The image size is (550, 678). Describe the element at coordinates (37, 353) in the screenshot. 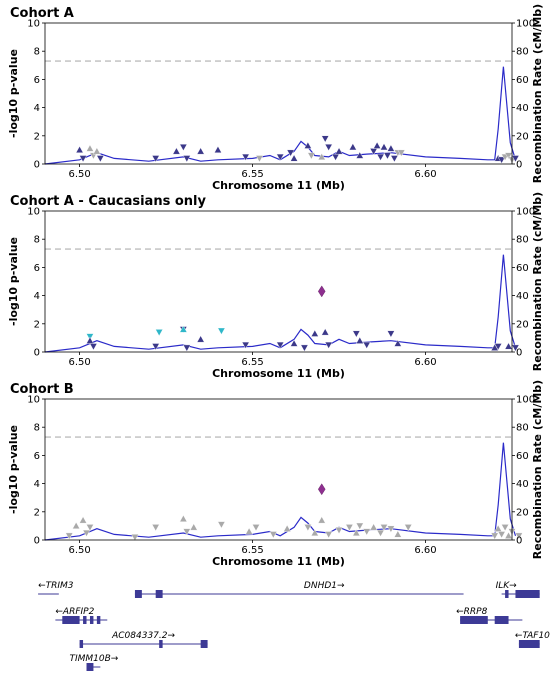

I see `y-tick-label: 0` at that location.